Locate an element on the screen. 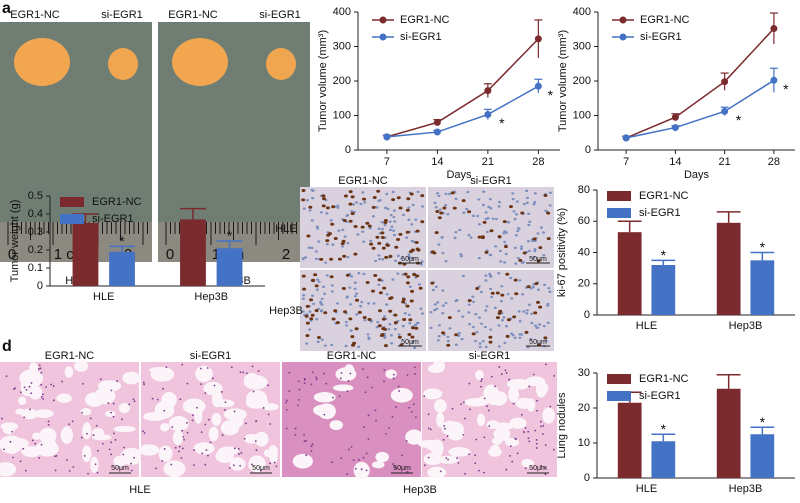 The width and height of the screenshot is (800, 503). y-tick-label: 0.5 is located at coordinates (35, 196).